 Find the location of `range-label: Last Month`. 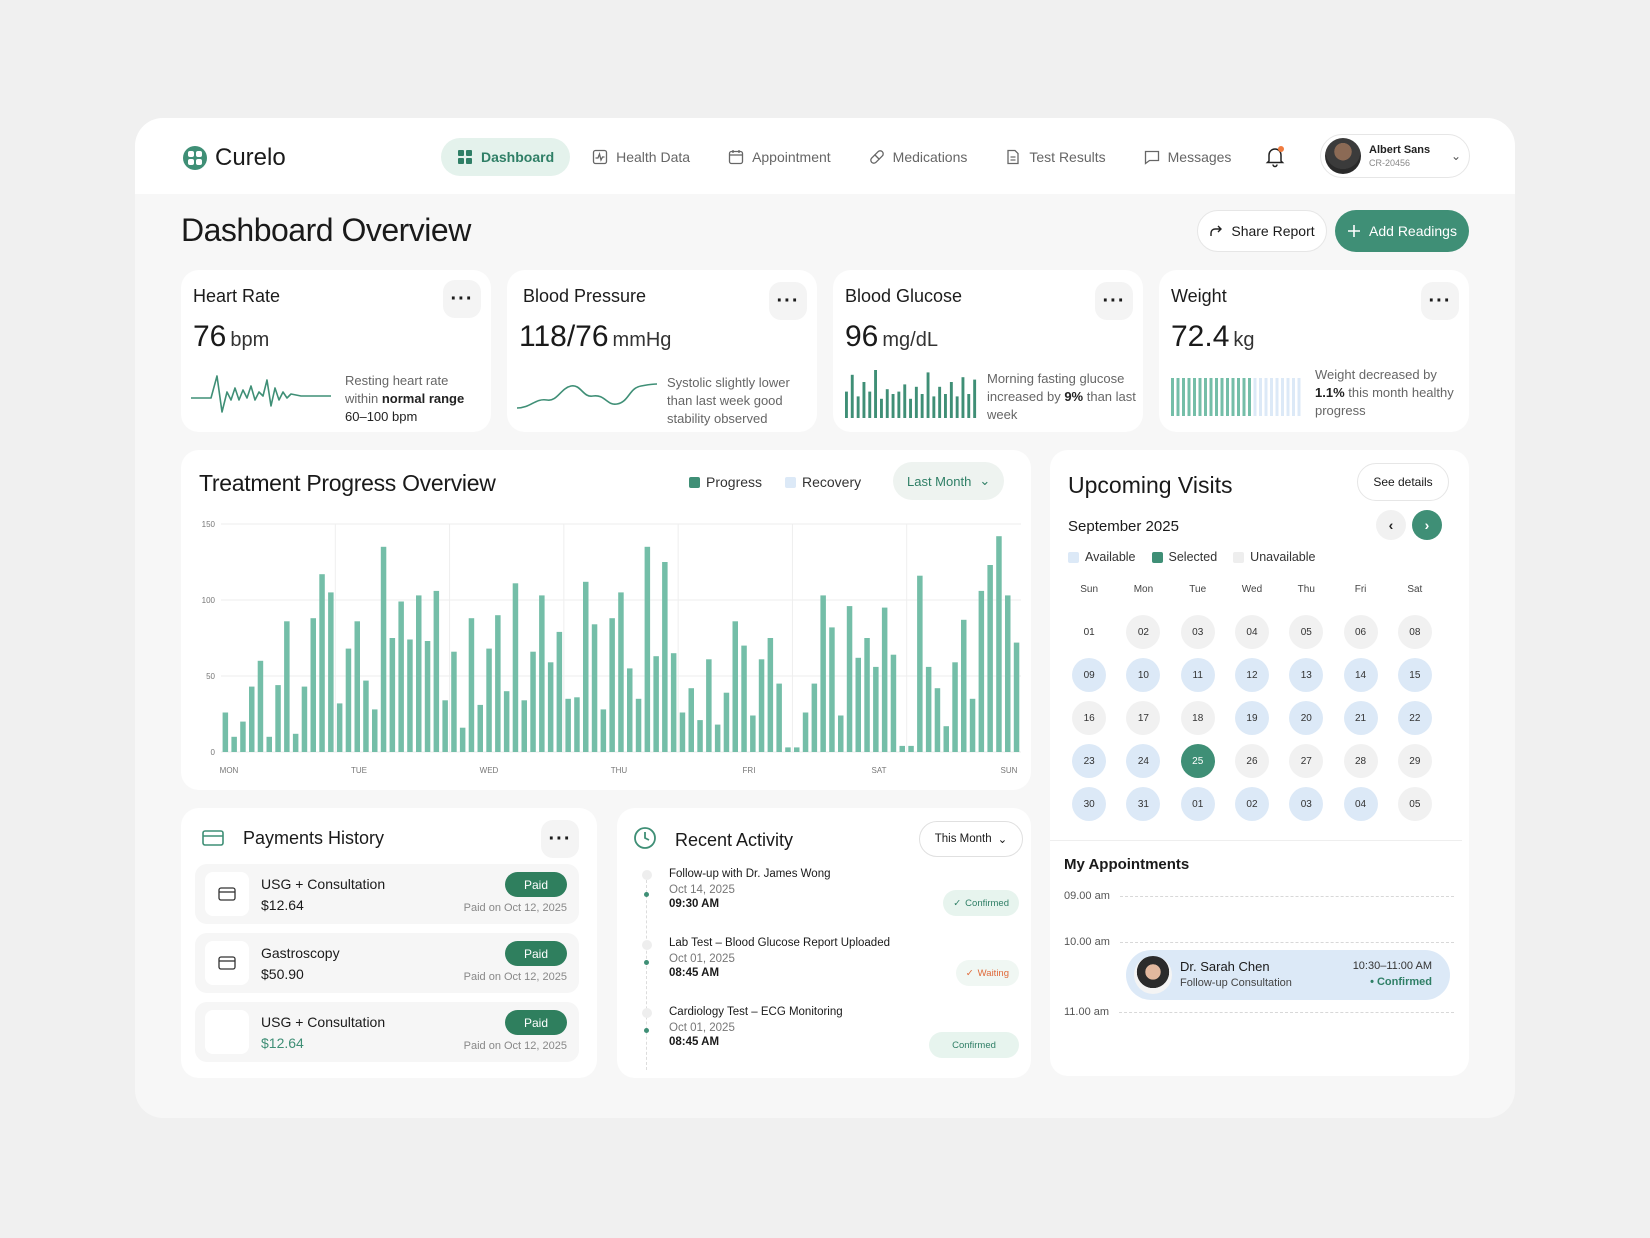

range-label: Last Month is located at coordinates (939, 481).